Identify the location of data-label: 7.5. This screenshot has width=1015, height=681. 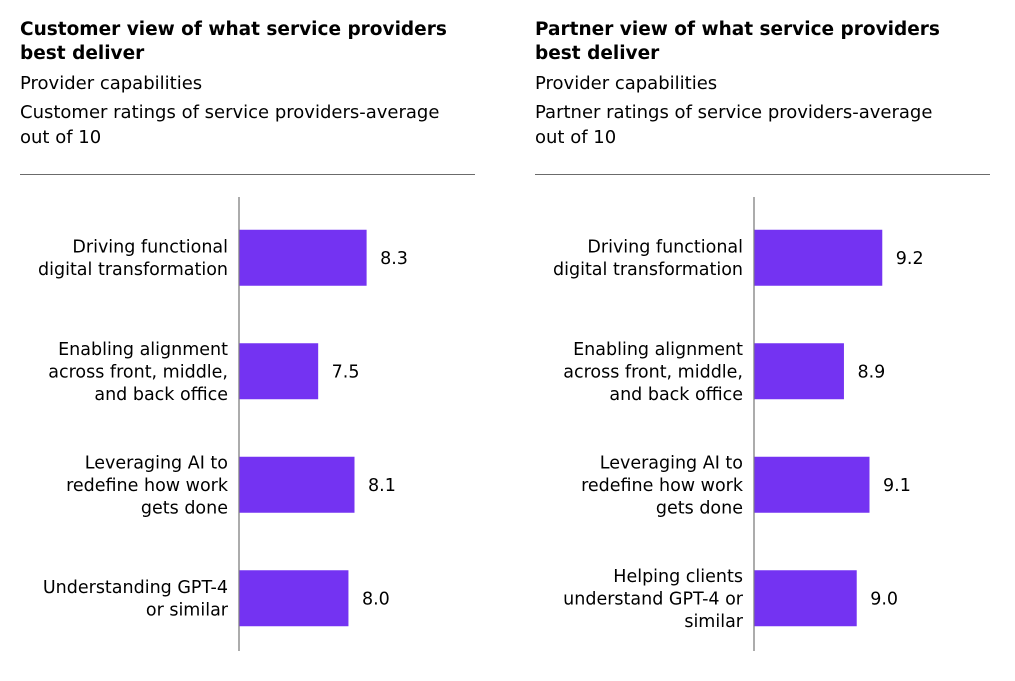
(346, 372).